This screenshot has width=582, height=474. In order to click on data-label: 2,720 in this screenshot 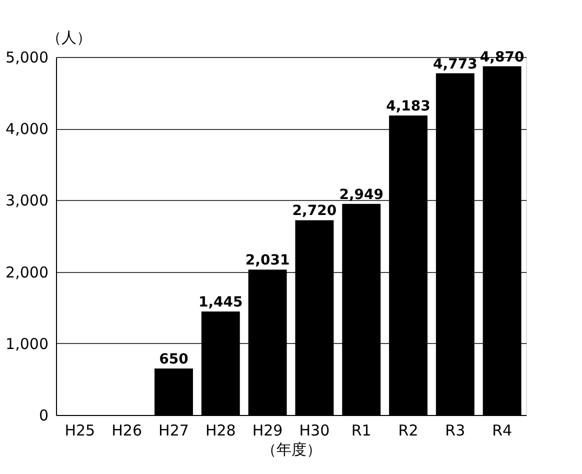, I will do `click(314, 211)`.